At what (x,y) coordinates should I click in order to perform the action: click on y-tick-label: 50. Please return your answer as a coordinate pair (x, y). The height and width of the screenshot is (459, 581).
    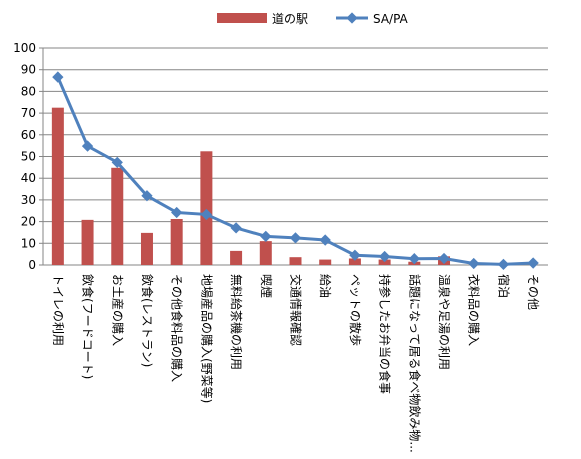
    Looking at the image, I should click on (28, 157).